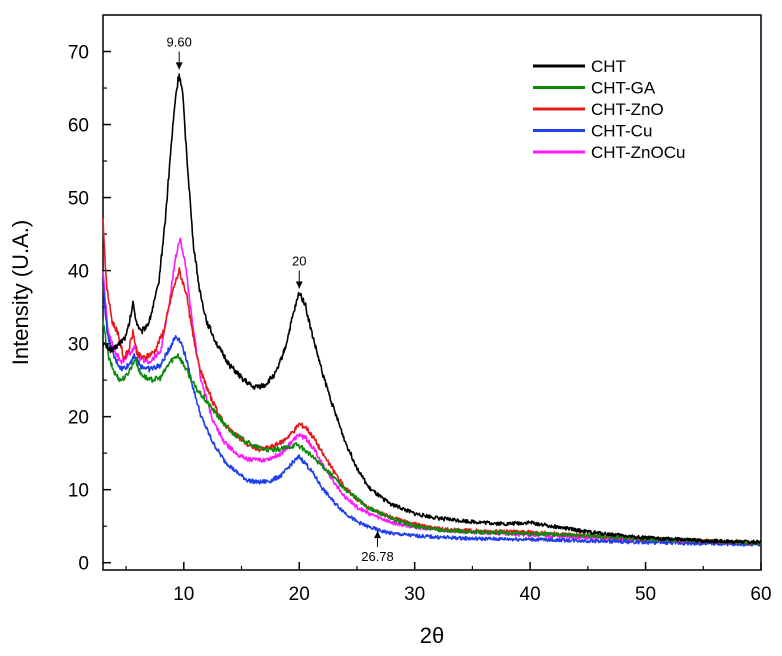  I want to click on y-tick-label: 50, so click(78, 199).